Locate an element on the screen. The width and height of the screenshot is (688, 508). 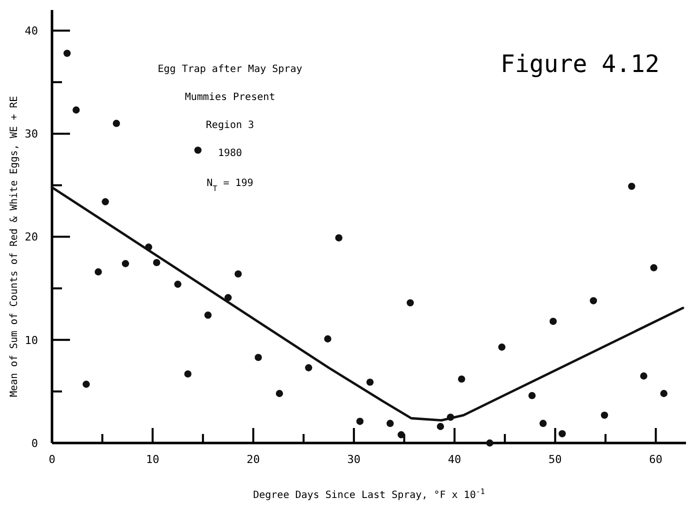
annotation: Mummies Present is located at coordinates (230, 97).